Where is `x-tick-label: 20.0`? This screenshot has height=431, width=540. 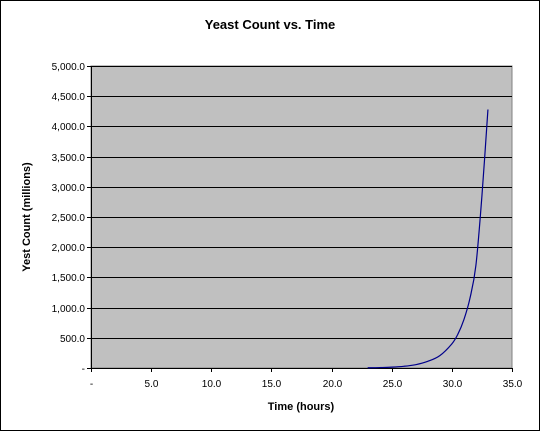 x-tick-label: 20.0 is located at coordinates (333, 384).